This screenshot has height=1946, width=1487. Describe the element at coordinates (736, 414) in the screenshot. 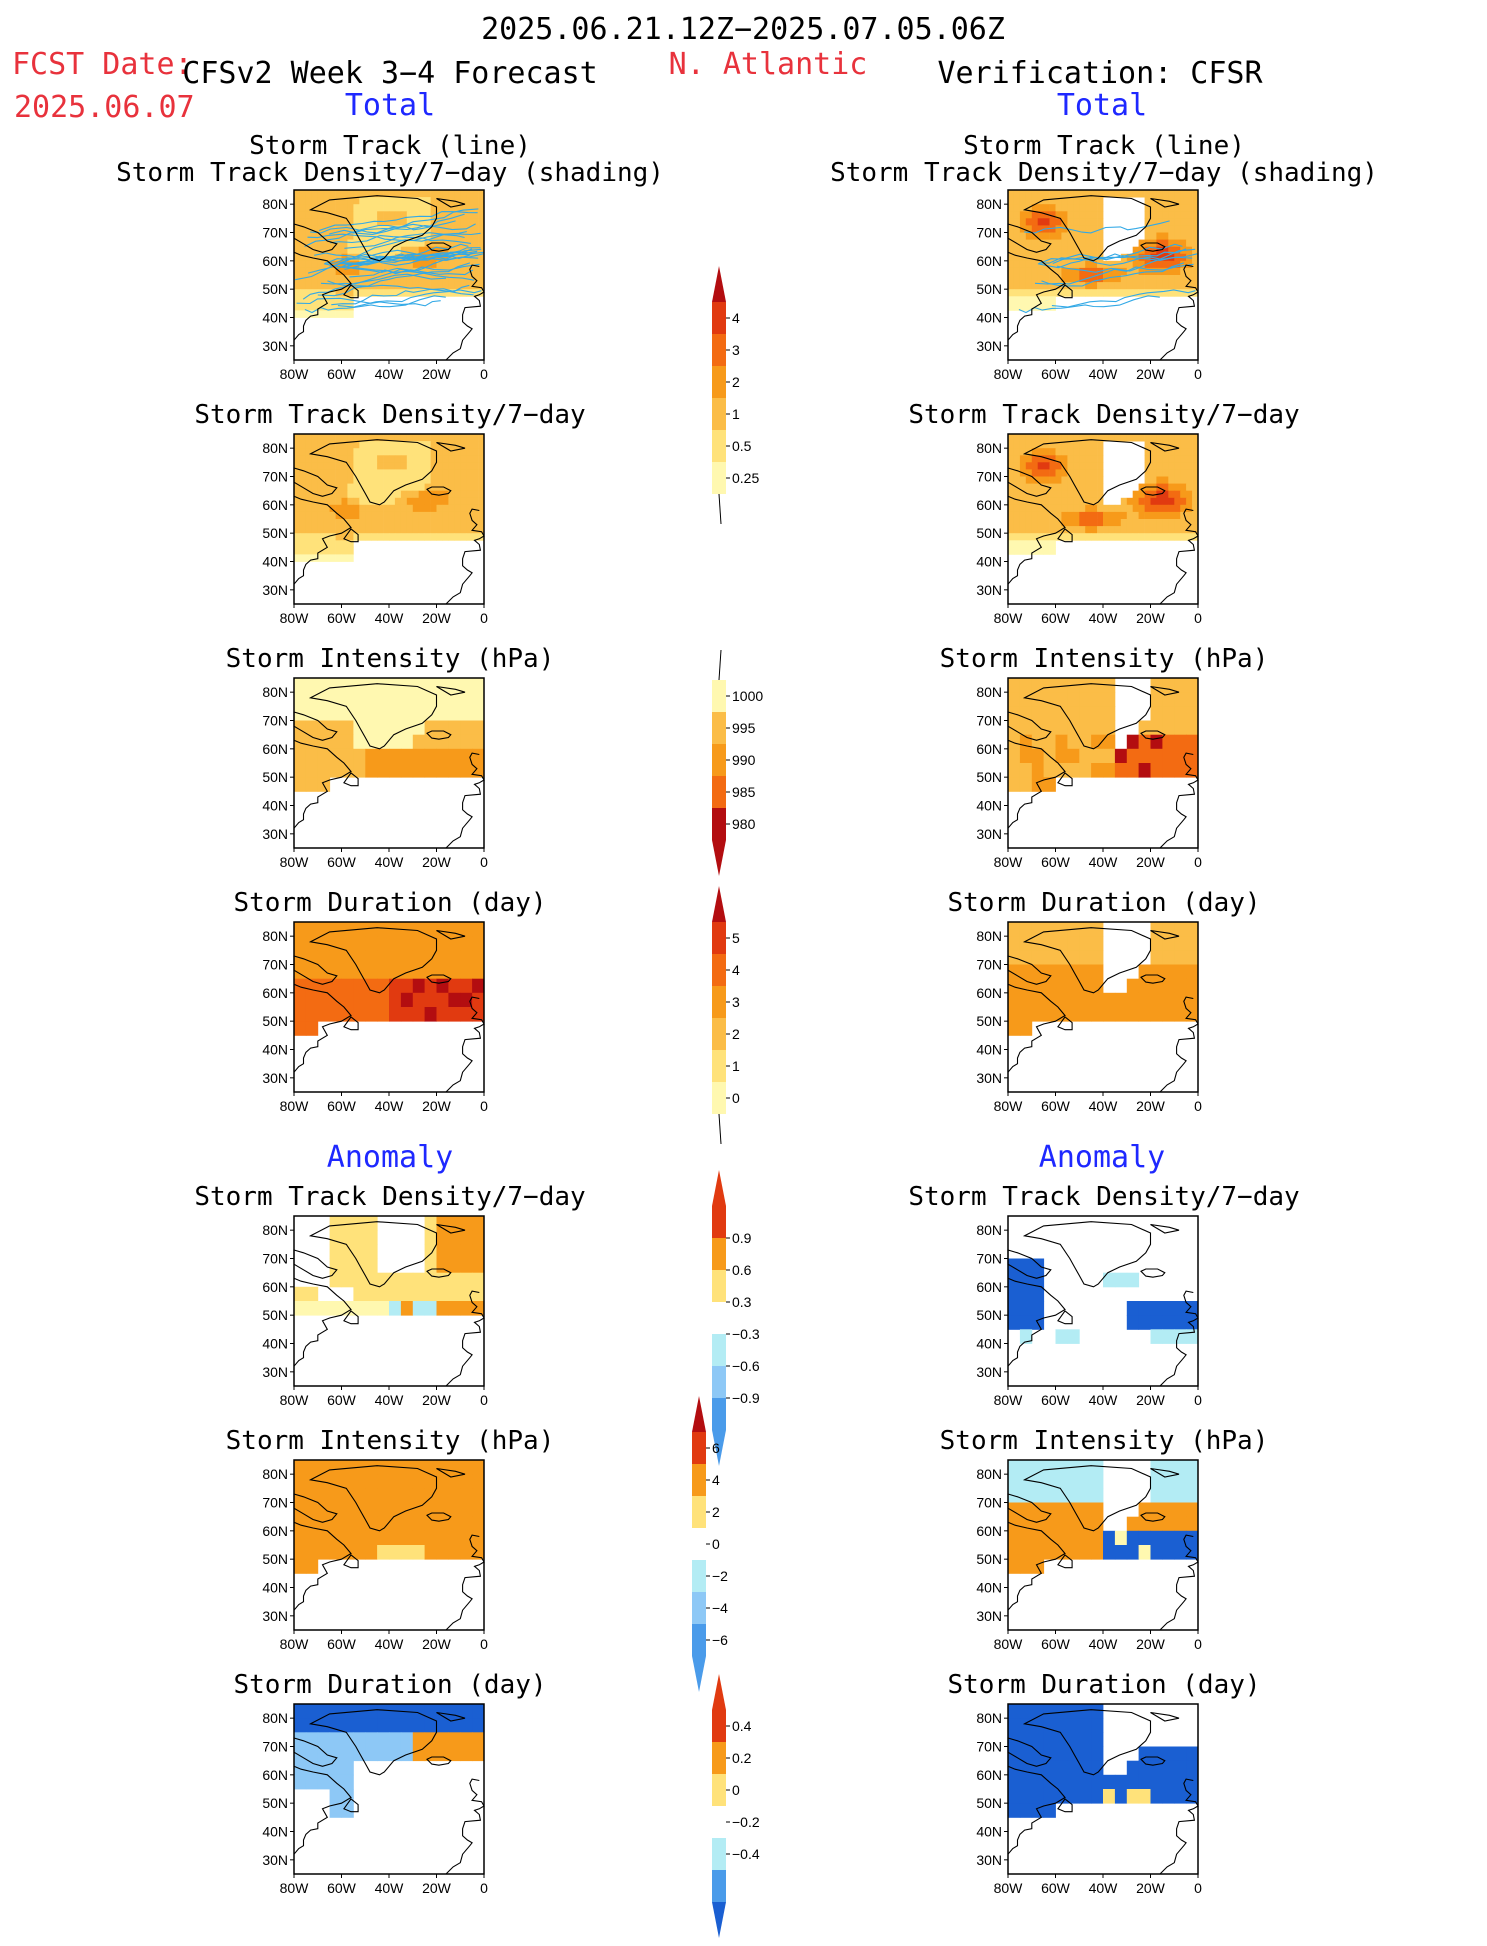

I see `colorbar-label: 1` at that location.